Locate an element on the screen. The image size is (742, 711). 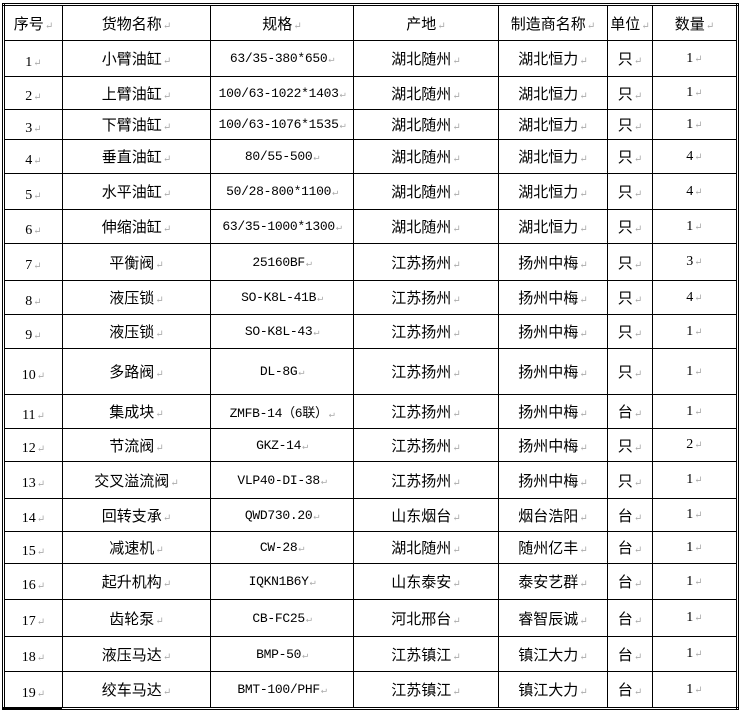
goods-name-text: 液压锁 is located at coordinates (136, 333).